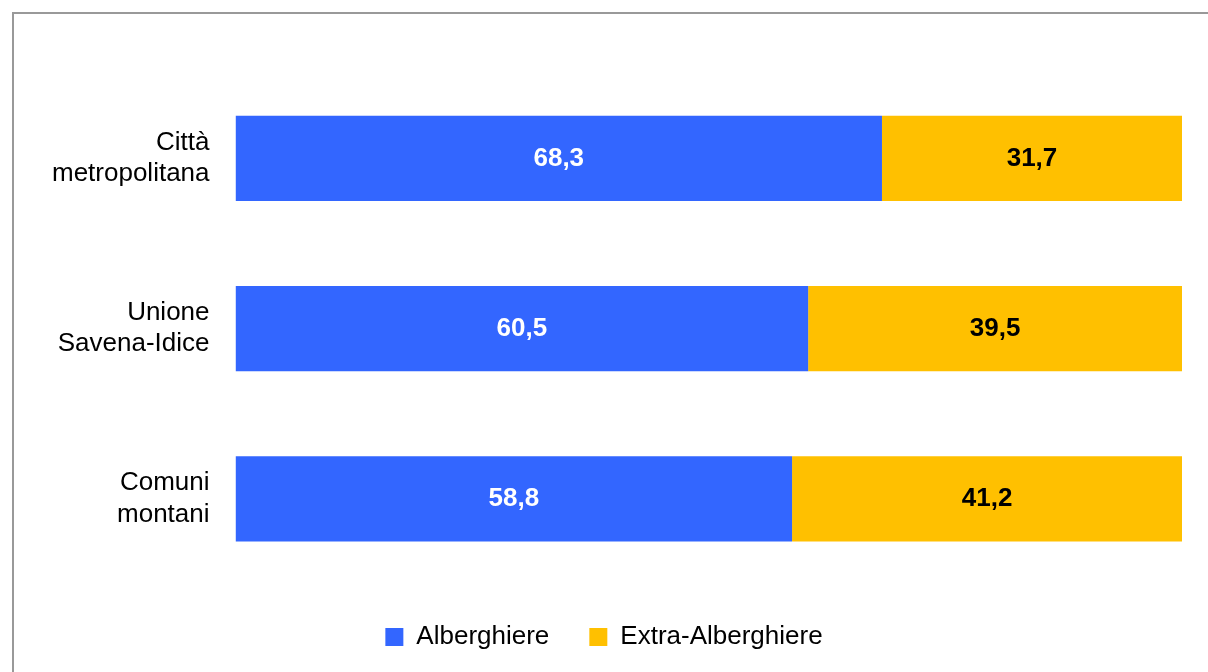  I want to click on data-label: 68,3, so click(559, 156).